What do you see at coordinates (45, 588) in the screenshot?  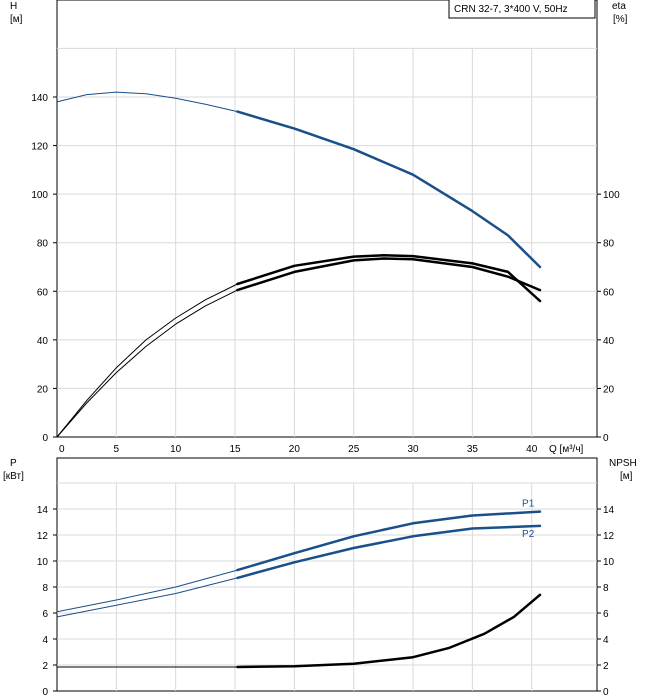 I see `left-axis-tick-label: 8` at bounding box center [45, 588].